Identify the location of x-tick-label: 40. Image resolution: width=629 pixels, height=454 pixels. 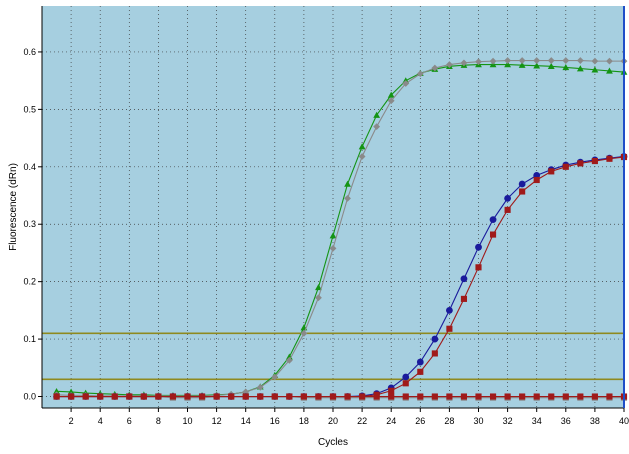
(624, 421).